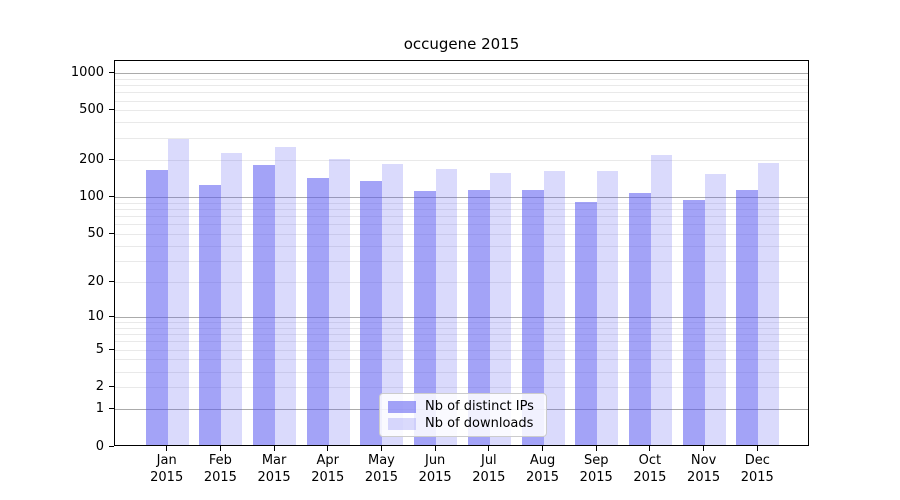 The height and width of the screenshot is (500, 900). I want to click on x-tick-mark-mar, so click(274, 448).